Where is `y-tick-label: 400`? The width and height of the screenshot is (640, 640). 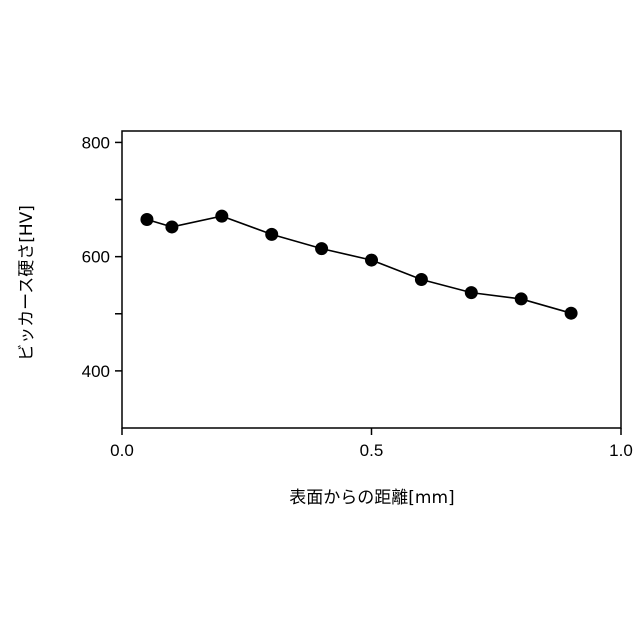 y-tick-label: 400 is located at coordinates (96, 371).